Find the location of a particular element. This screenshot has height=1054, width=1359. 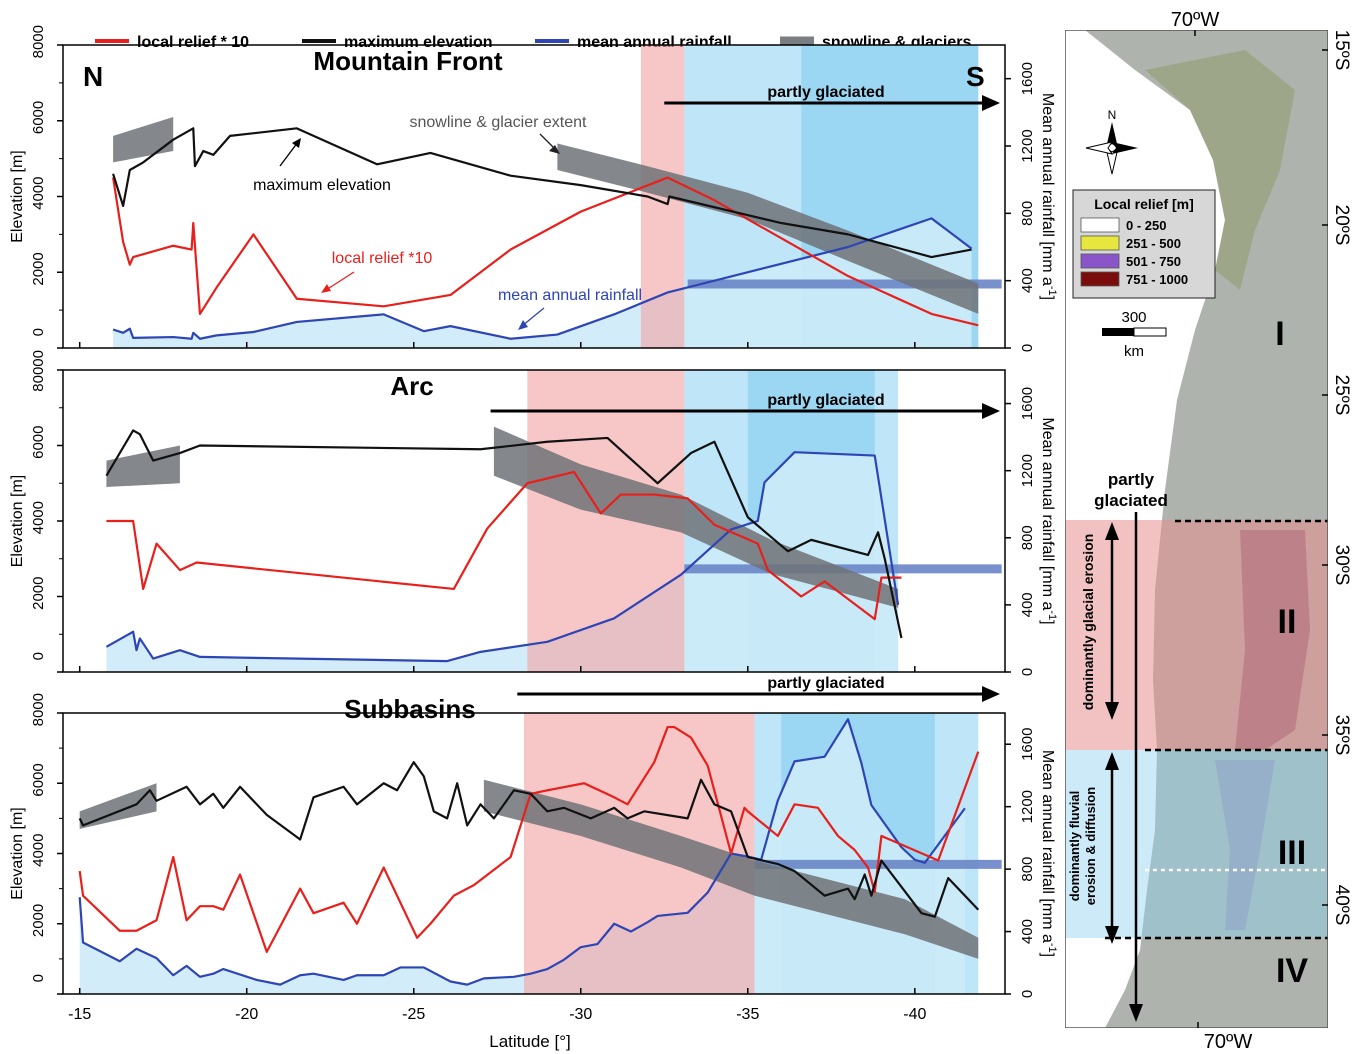

x-tick-label: -40 is located at coordinates (914, 1014).